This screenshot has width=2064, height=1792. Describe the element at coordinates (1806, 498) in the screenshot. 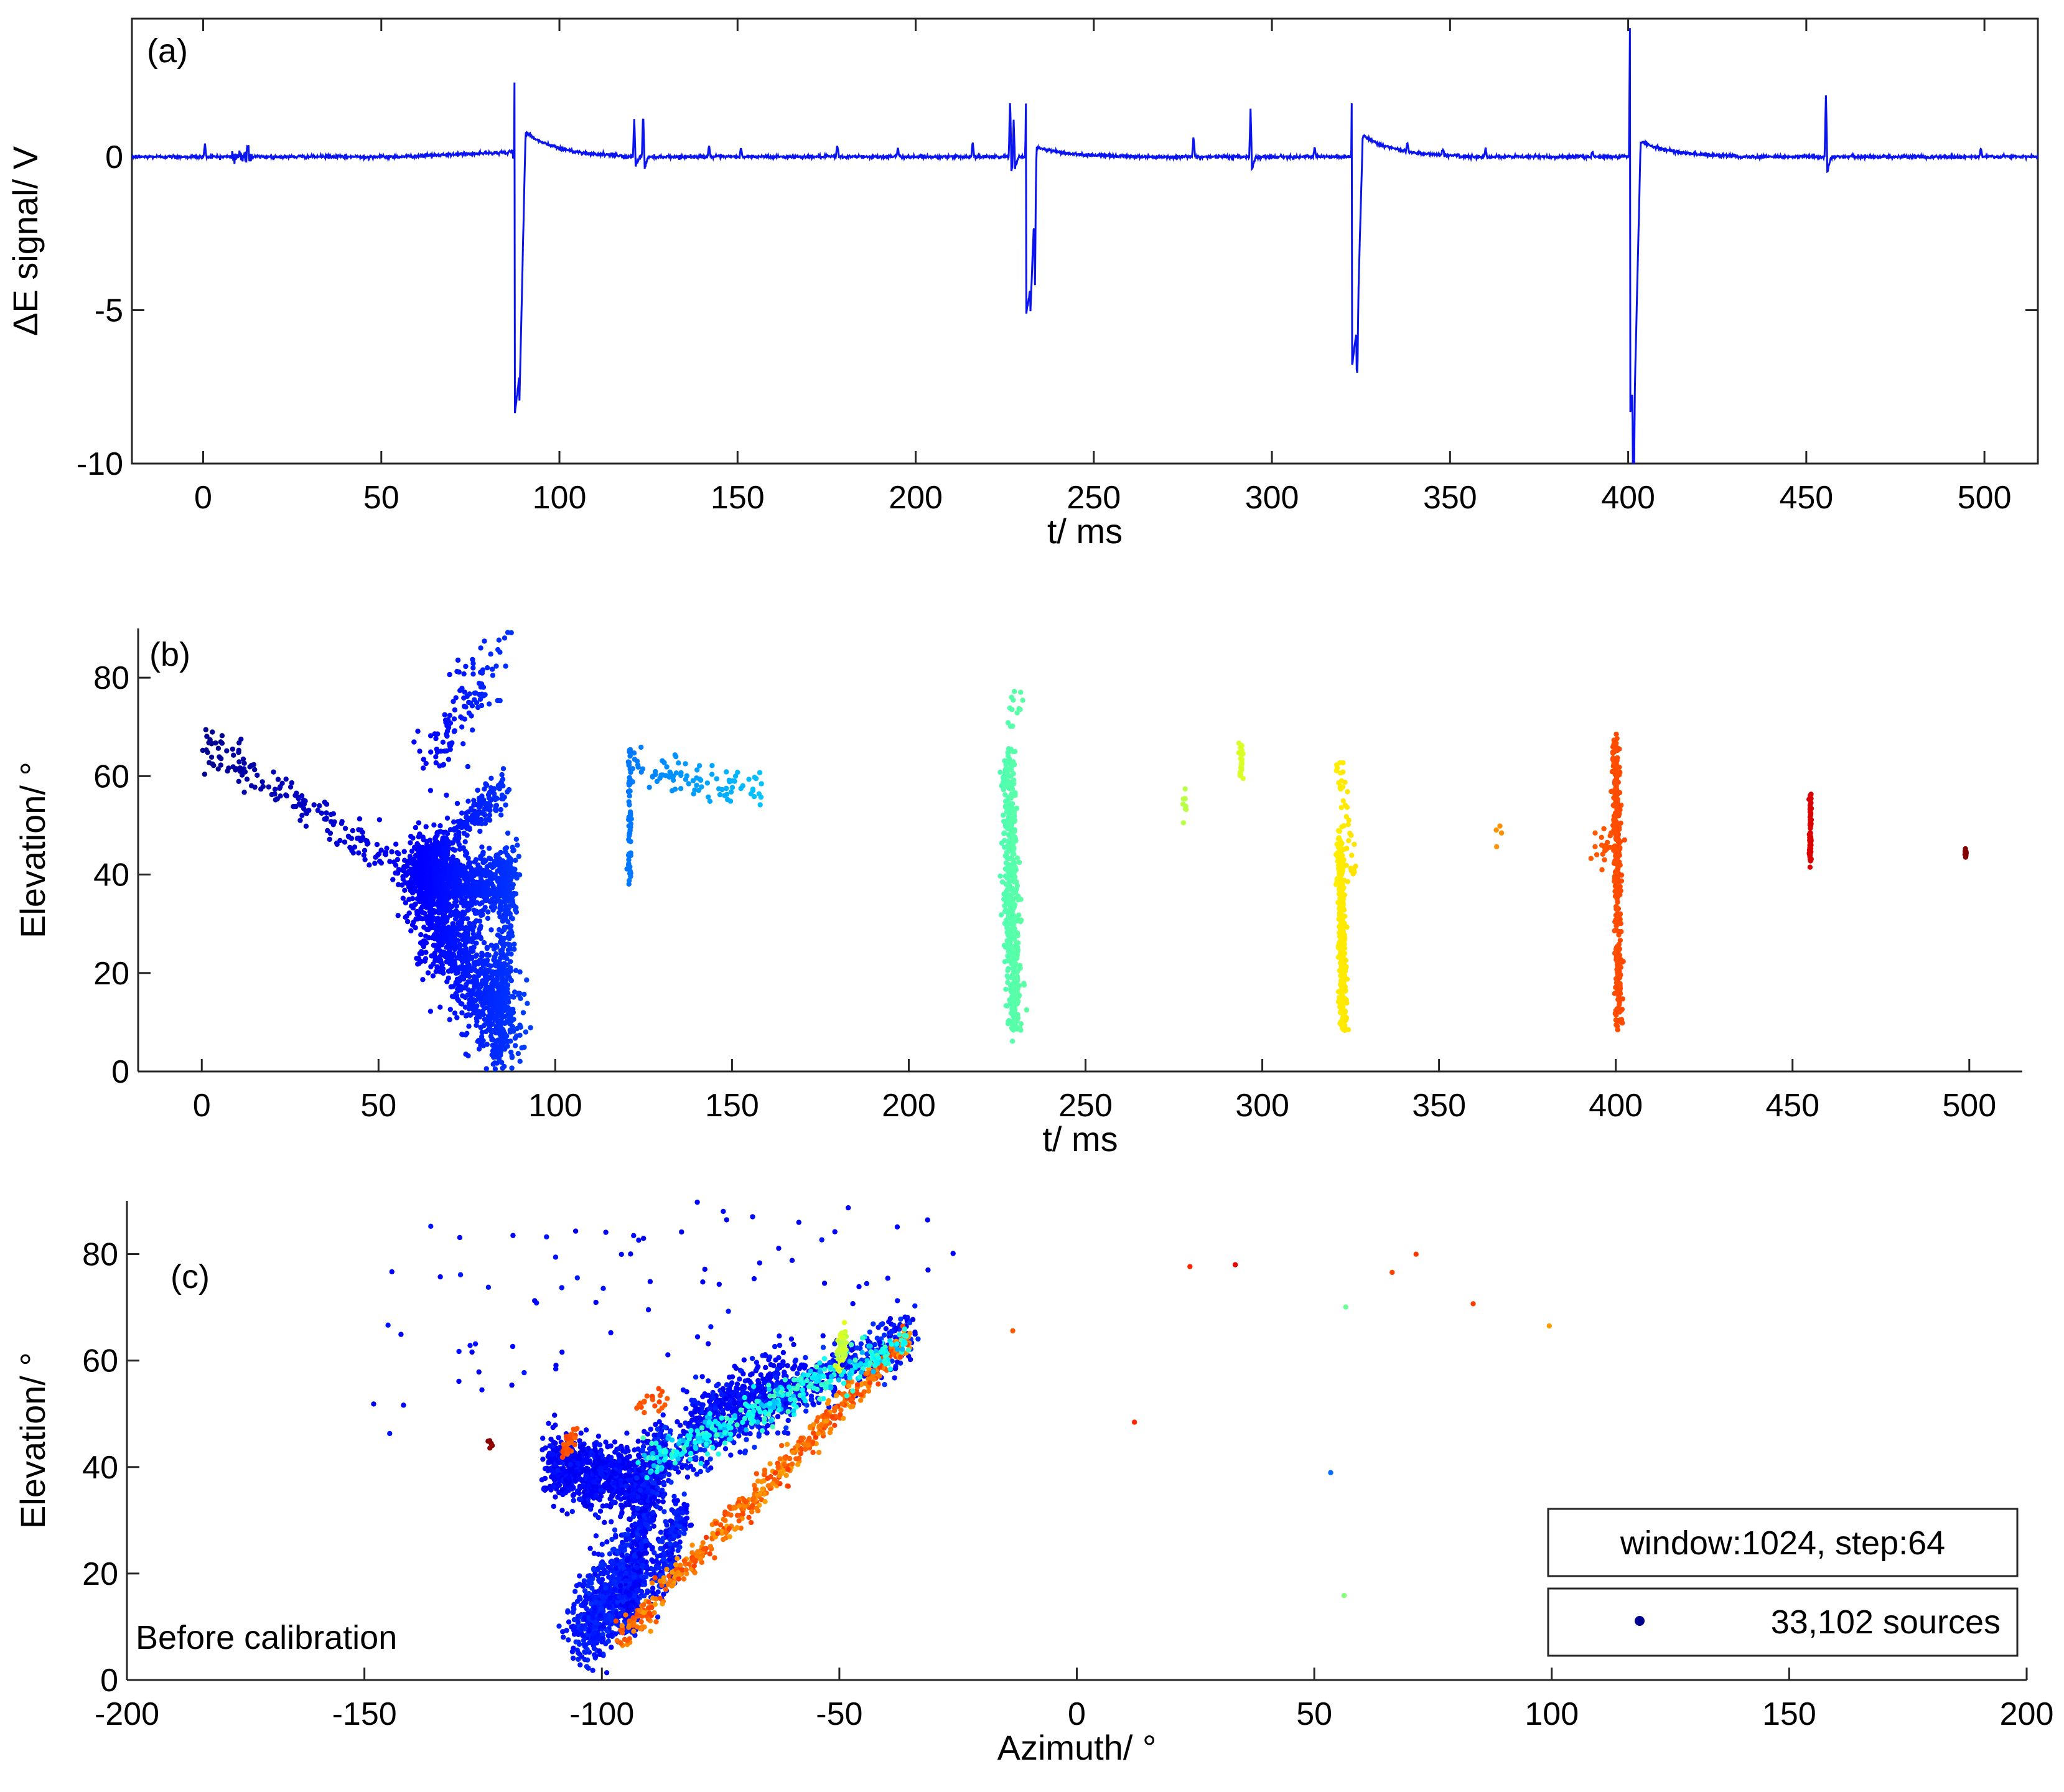

I see `x-tick-label: 450` at that location.